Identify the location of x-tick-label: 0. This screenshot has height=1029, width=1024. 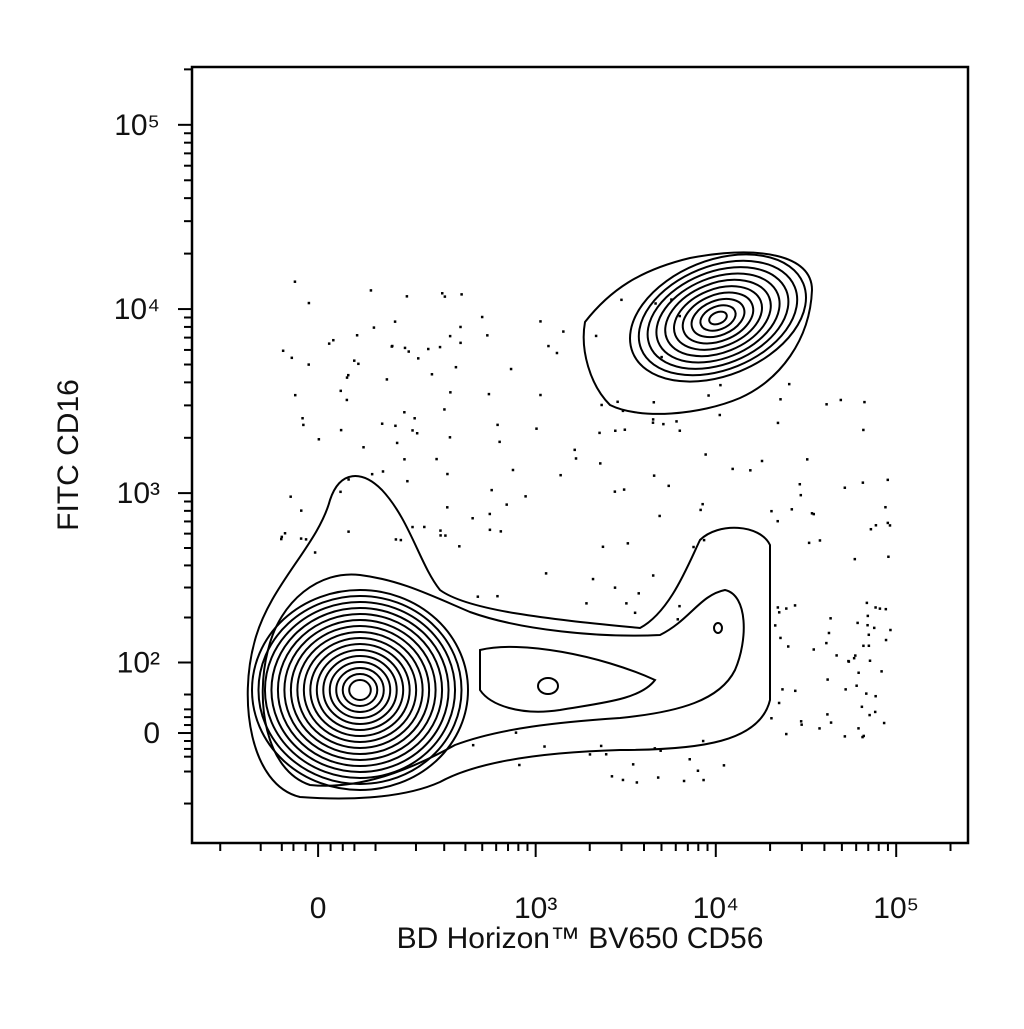
(318, 908).